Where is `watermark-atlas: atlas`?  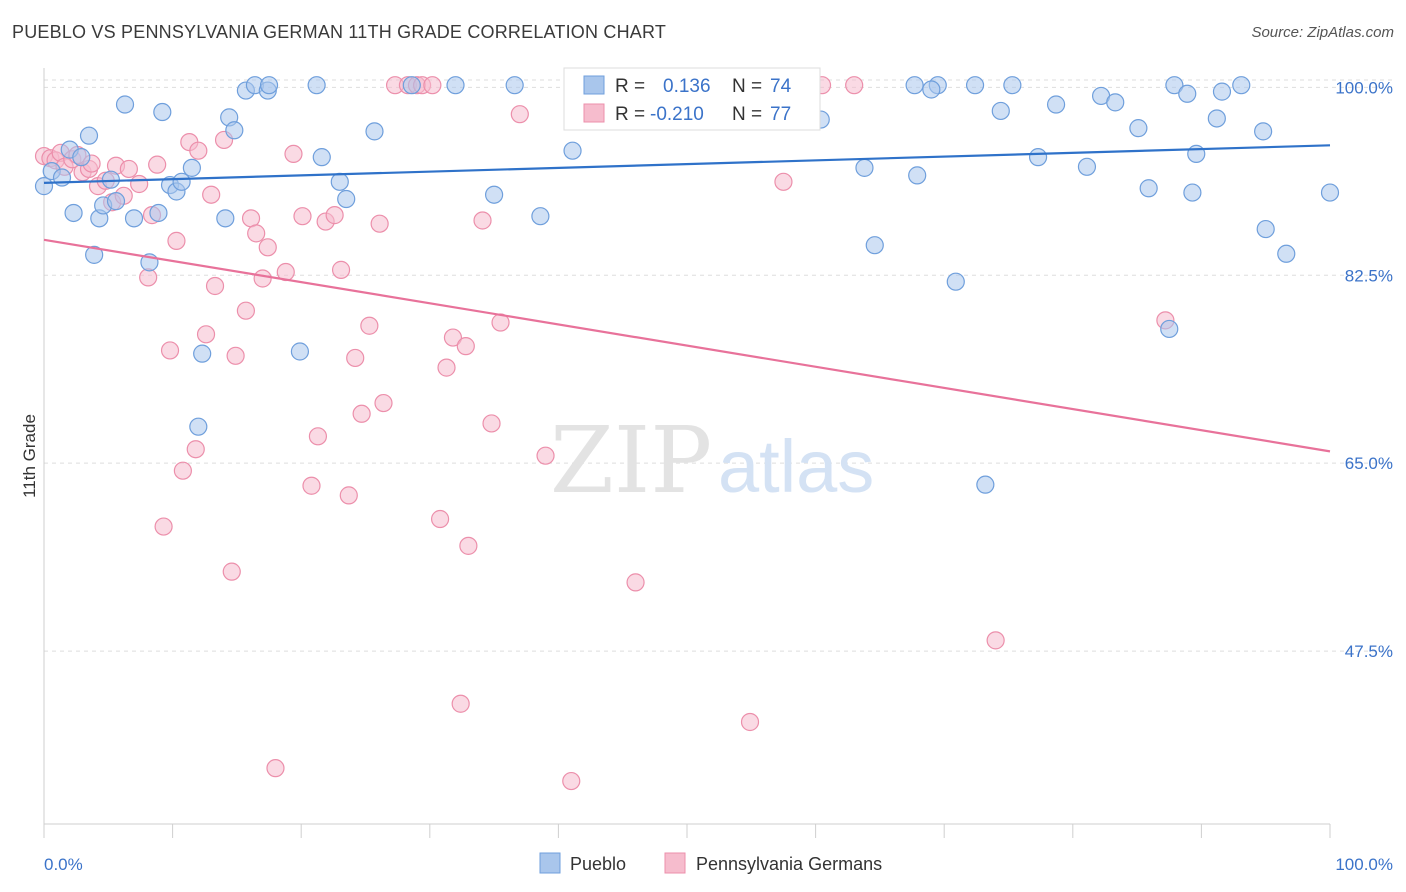 watermark-atlas: atlas is located at coordinates (796, 466).